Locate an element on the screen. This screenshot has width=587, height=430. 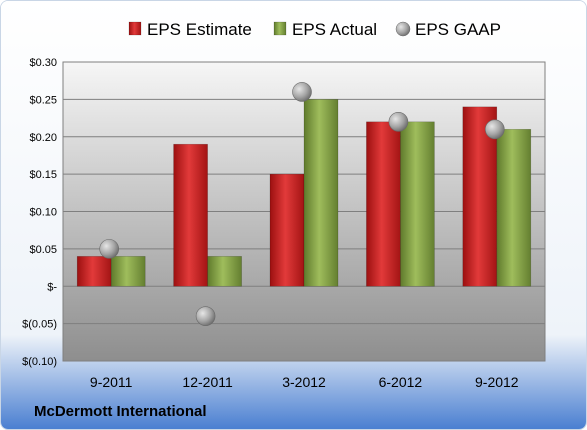
legend-label: EPS GAAP is located at coordinates (458, 29).